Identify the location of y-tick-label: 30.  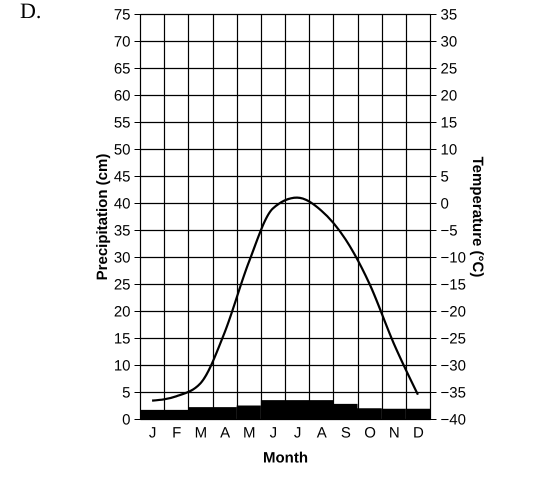
(122, 258).